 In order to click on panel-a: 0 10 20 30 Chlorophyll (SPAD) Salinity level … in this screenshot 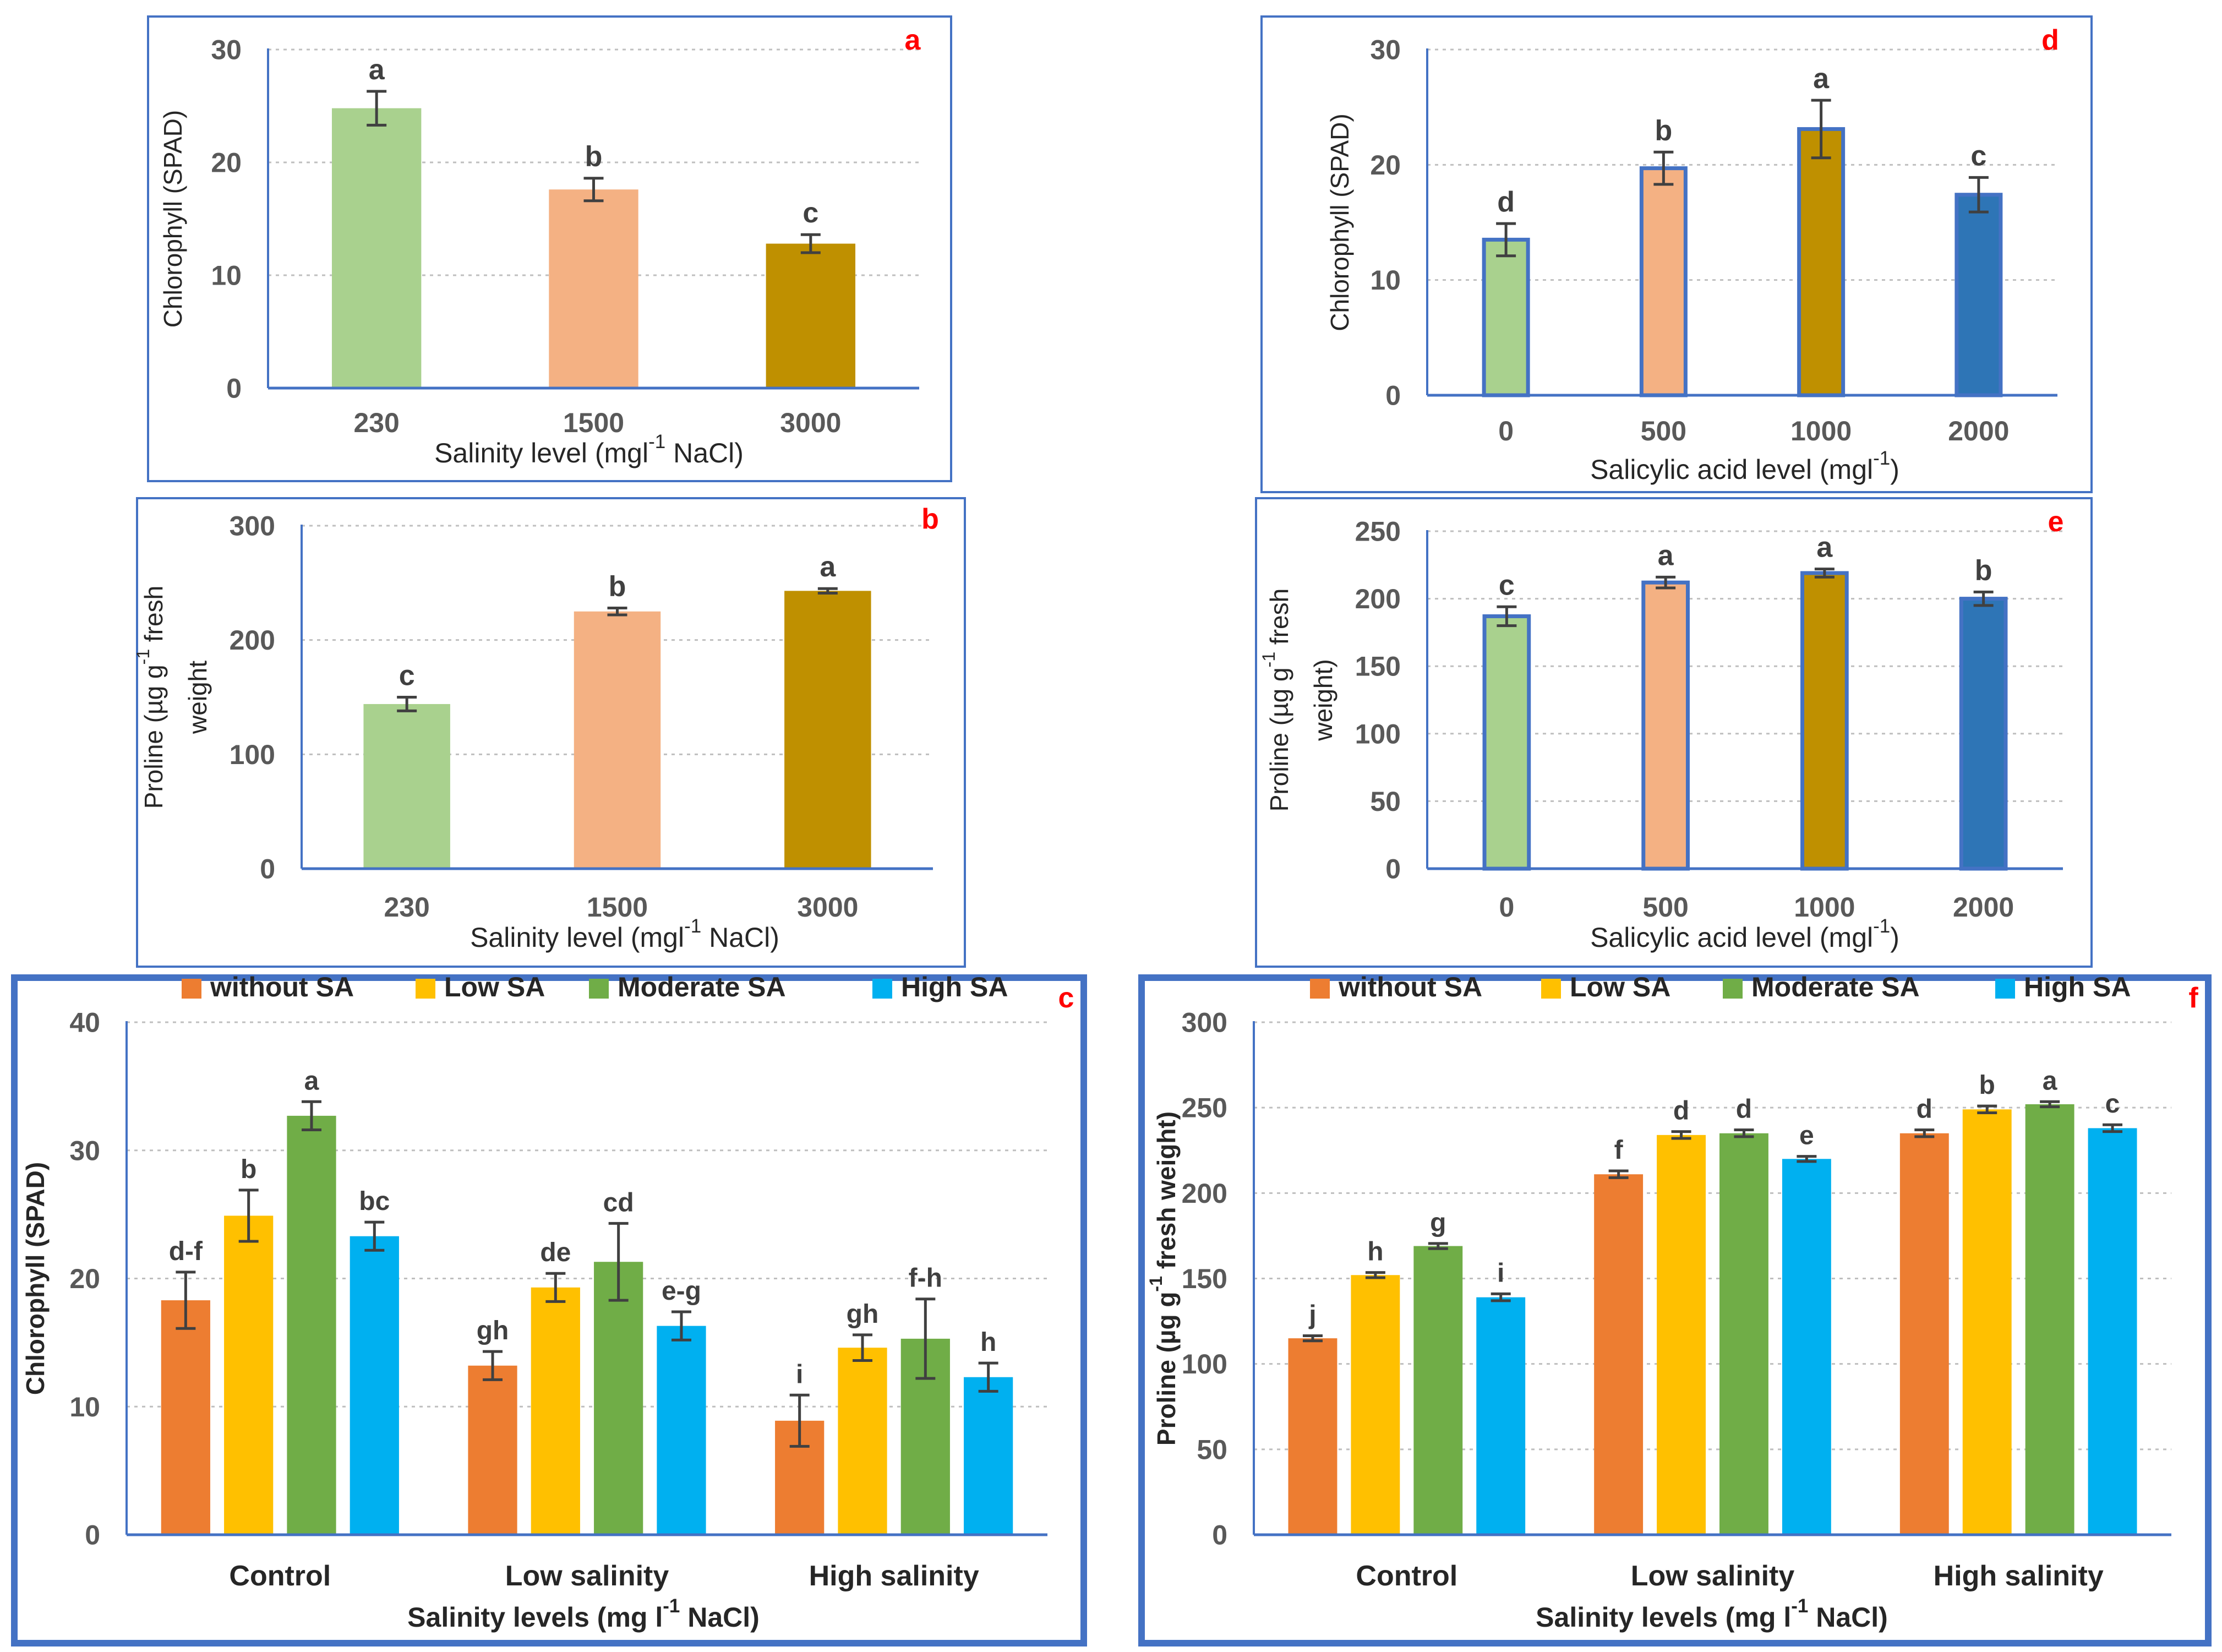, I will do `click(549, 248)`.